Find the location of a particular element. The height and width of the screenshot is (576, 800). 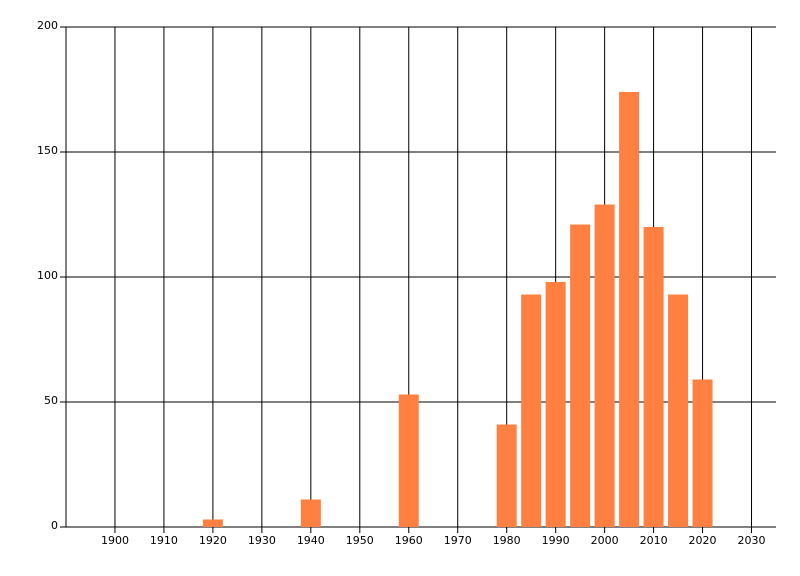

x-tick-label: 1960 is located at coordinates (409, 540).